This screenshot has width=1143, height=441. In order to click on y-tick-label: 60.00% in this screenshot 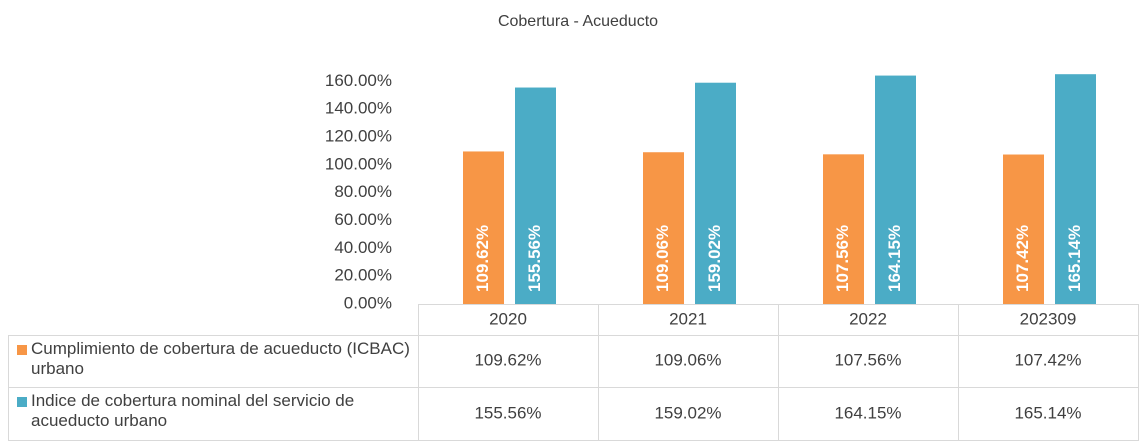, I will do `click(363, 219)`.